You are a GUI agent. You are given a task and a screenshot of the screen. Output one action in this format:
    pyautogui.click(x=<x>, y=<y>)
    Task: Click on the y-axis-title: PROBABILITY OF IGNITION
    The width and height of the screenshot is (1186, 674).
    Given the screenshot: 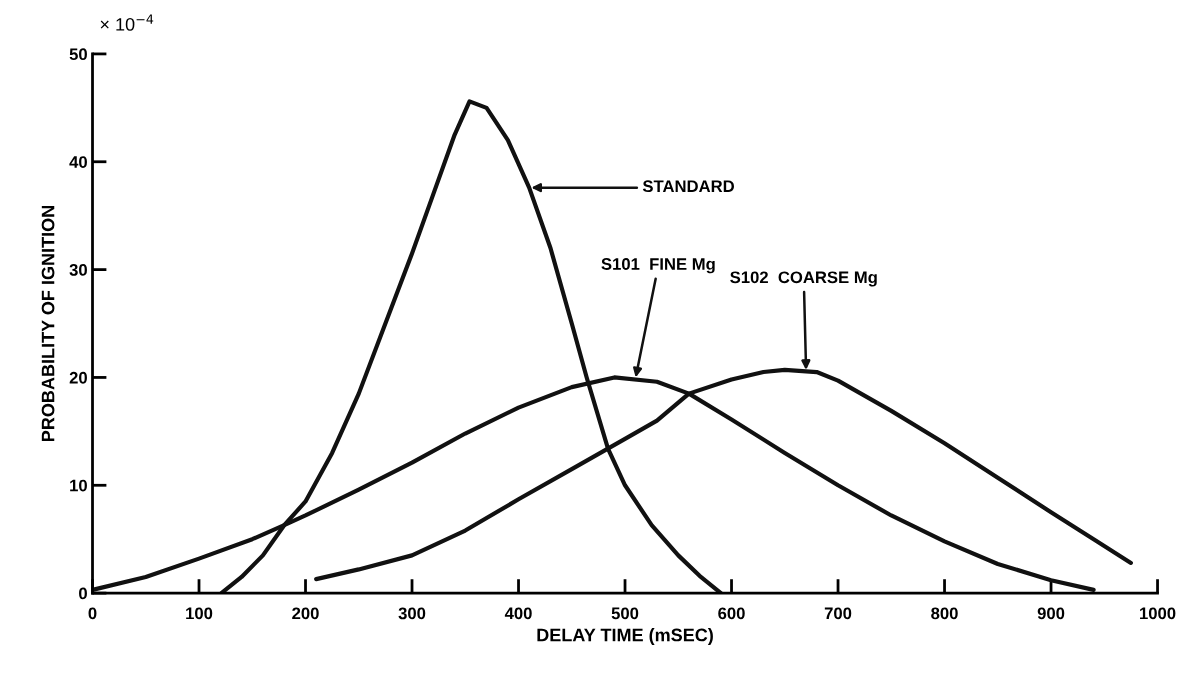 What is the action you would take?
    pyautogui.click(x=48, y=324)
    